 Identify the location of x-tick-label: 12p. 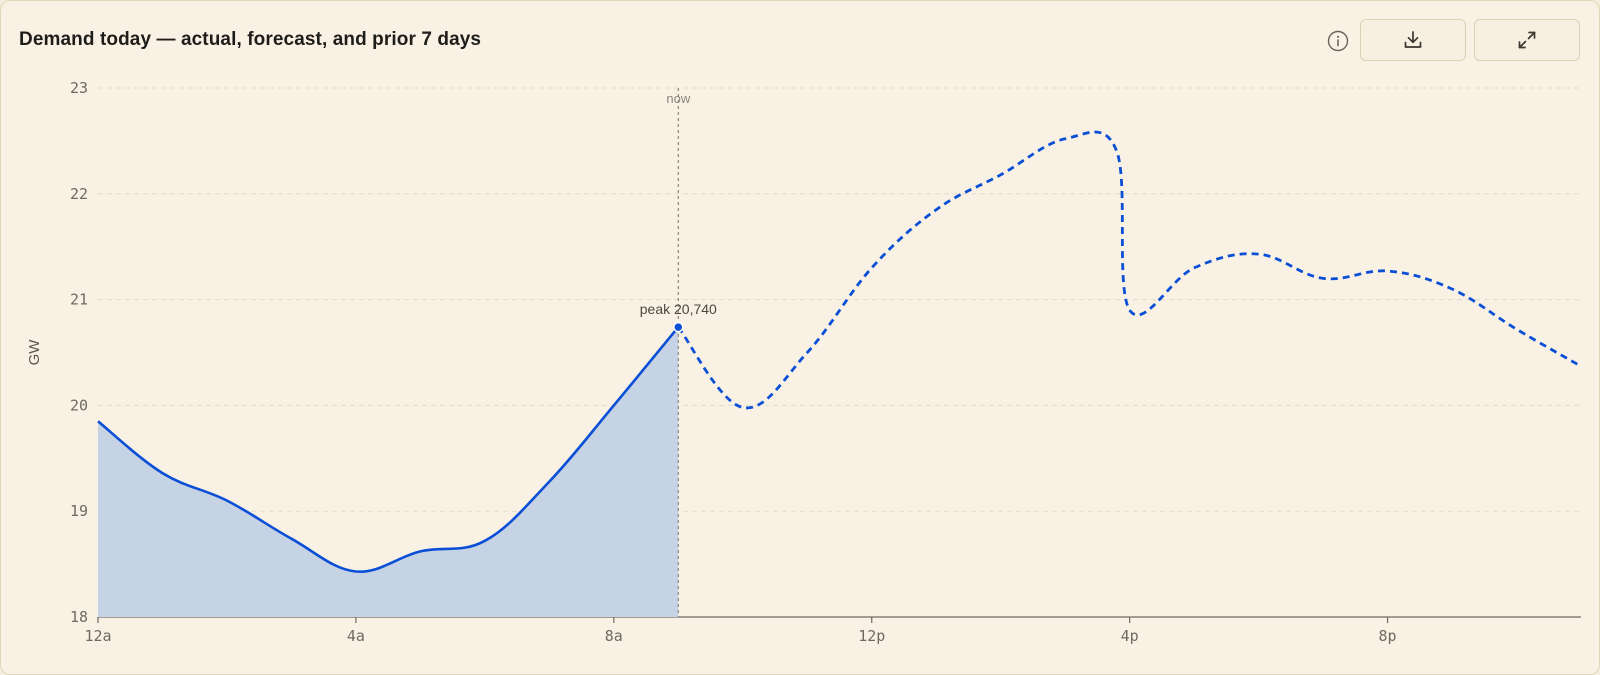
(871, 636).